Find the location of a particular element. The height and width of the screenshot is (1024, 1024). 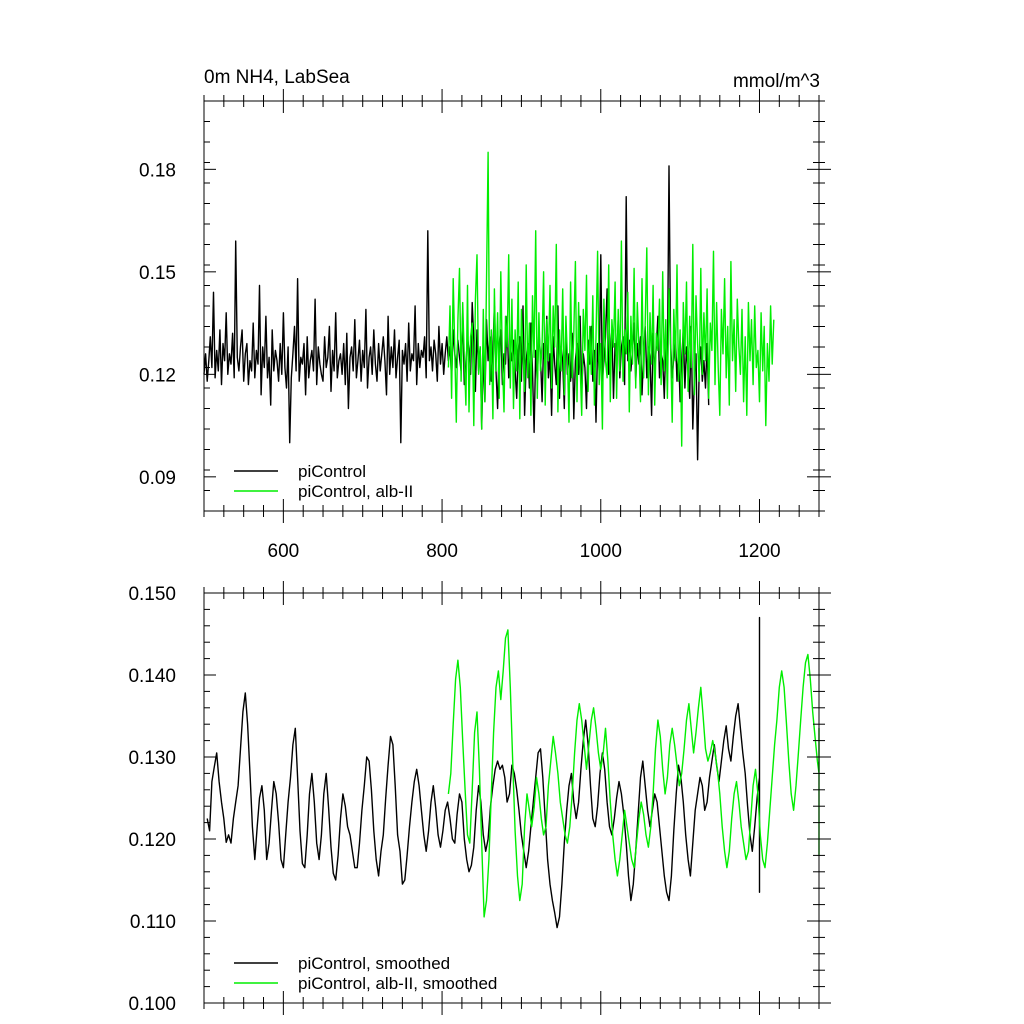

y-tick-label: 0.100 is located at coordinates (152, 1004).